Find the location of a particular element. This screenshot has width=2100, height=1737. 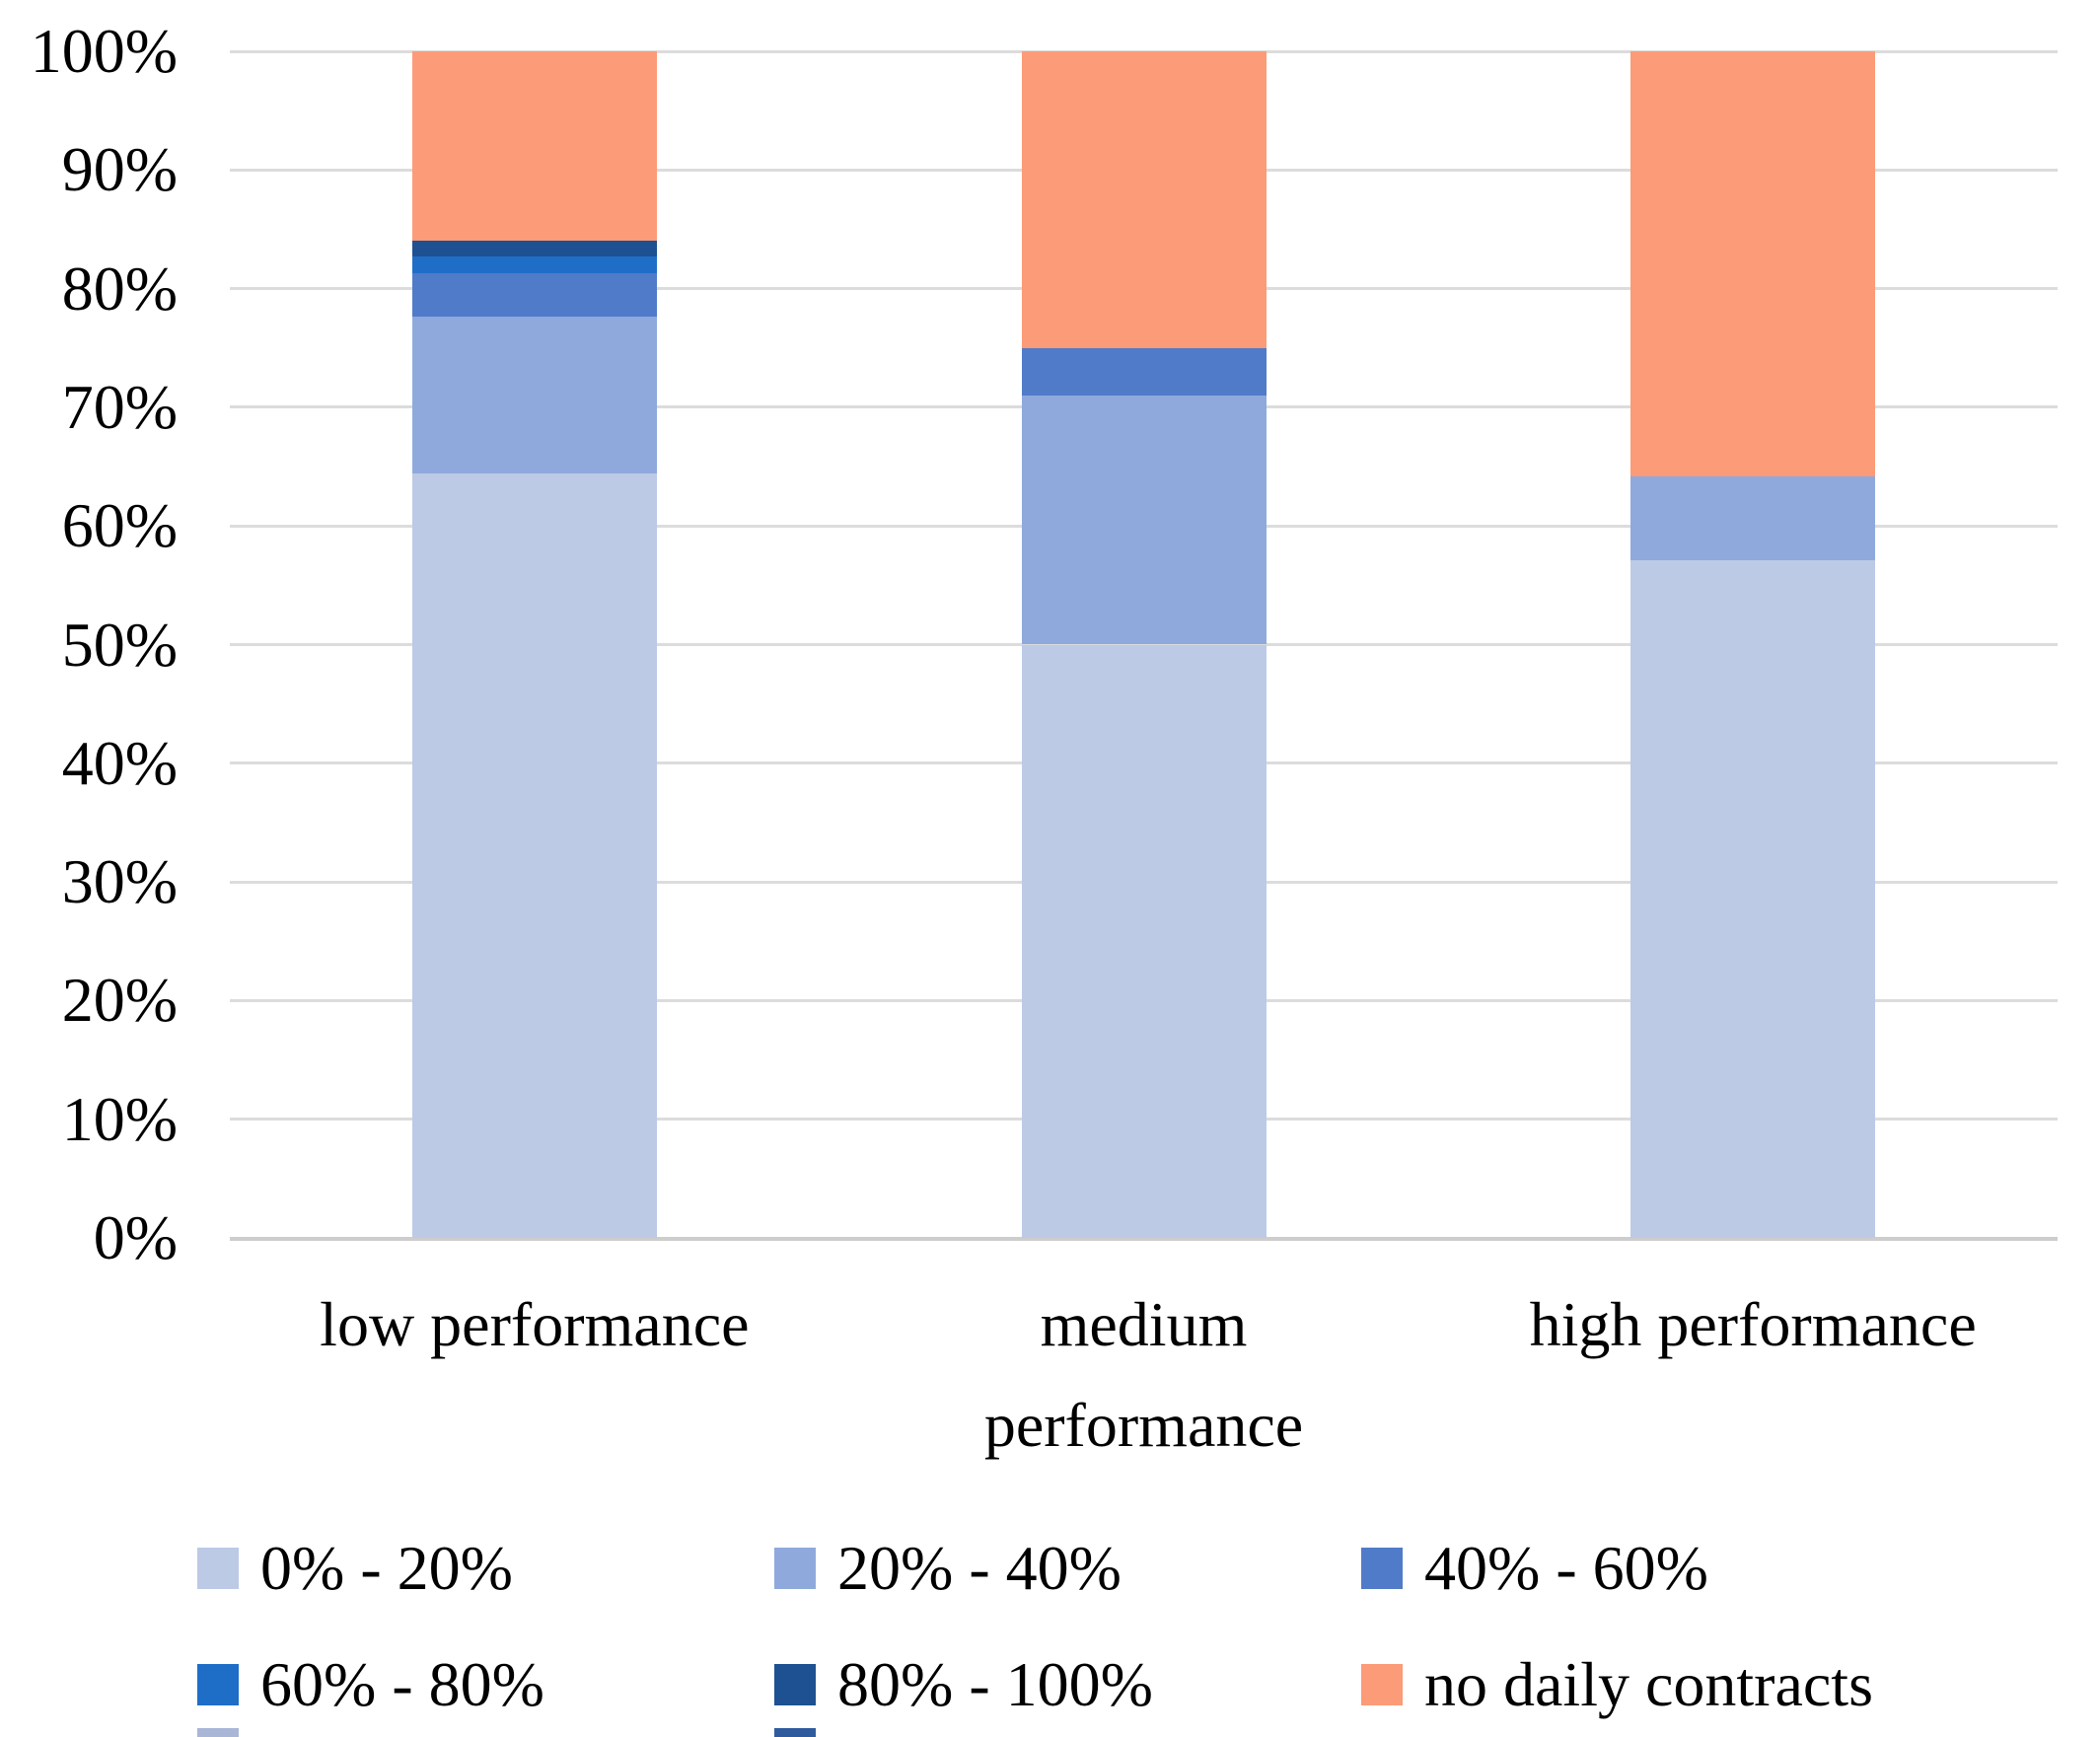

legend-item-60-80: 60% - 80% is located at coordinates (370, 1681).